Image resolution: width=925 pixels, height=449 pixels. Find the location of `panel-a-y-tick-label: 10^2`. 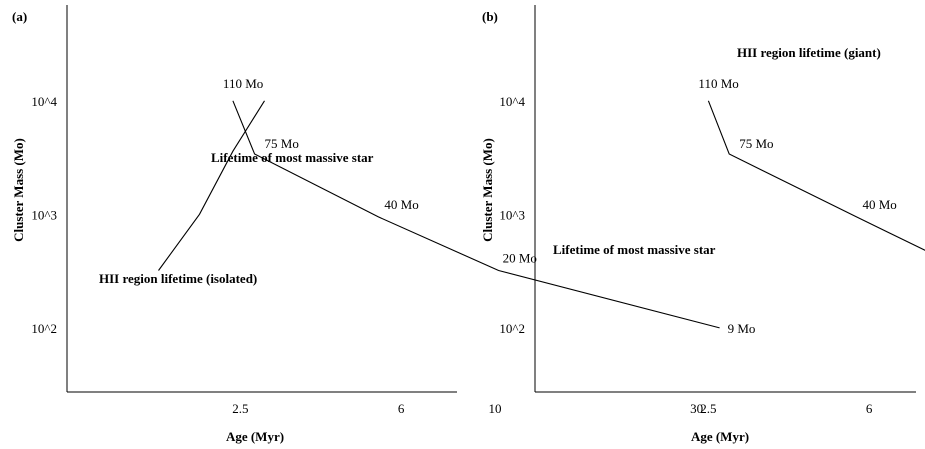

panel-a-y-tick-label: 10^2 is located at coordinates (44, 328).